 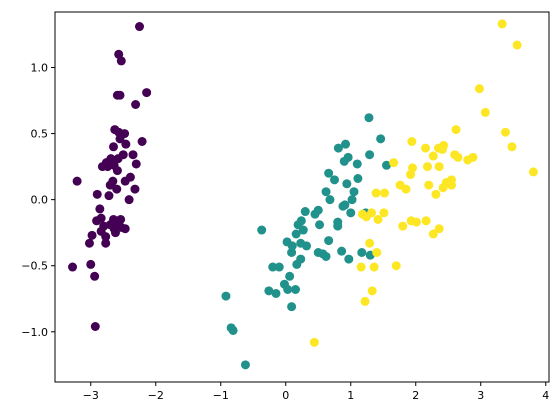 What do you see at coordinates (40, 68) in the screenshot?
I see `y-tick-label: 1.0` at bounding box center [40, 68].